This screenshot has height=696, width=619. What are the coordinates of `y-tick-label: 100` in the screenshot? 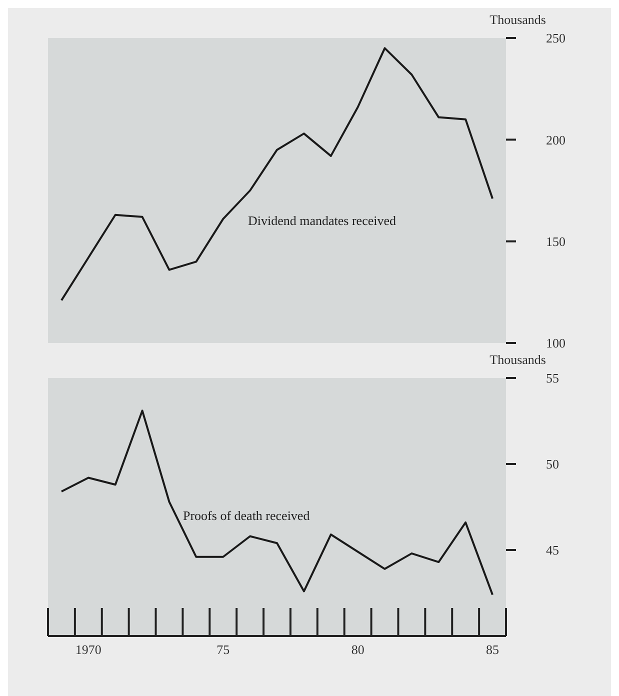 It's located at (556, 343).